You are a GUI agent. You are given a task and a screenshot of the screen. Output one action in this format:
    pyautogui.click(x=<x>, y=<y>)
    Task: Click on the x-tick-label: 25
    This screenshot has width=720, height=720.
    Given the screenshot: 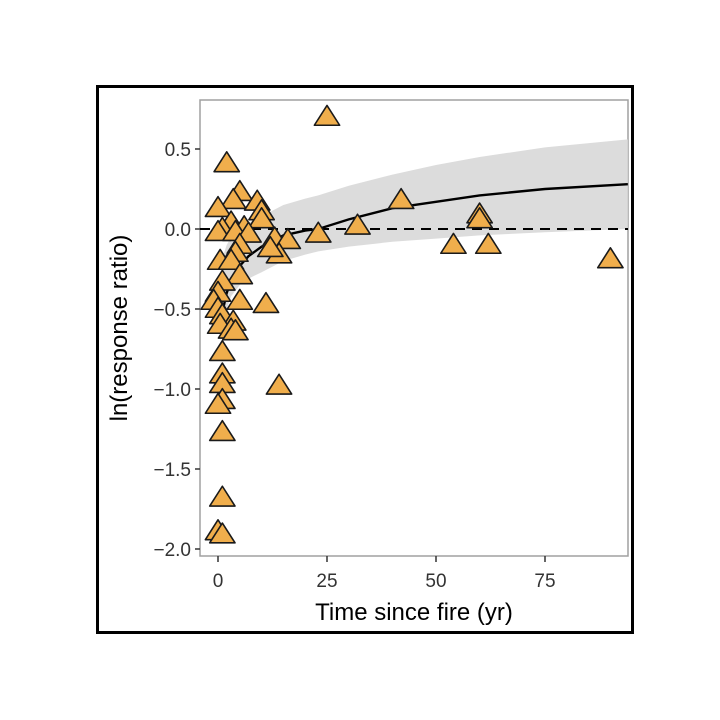 What is the action you would take?
    pyautogui.click(x=326, y=581)
    